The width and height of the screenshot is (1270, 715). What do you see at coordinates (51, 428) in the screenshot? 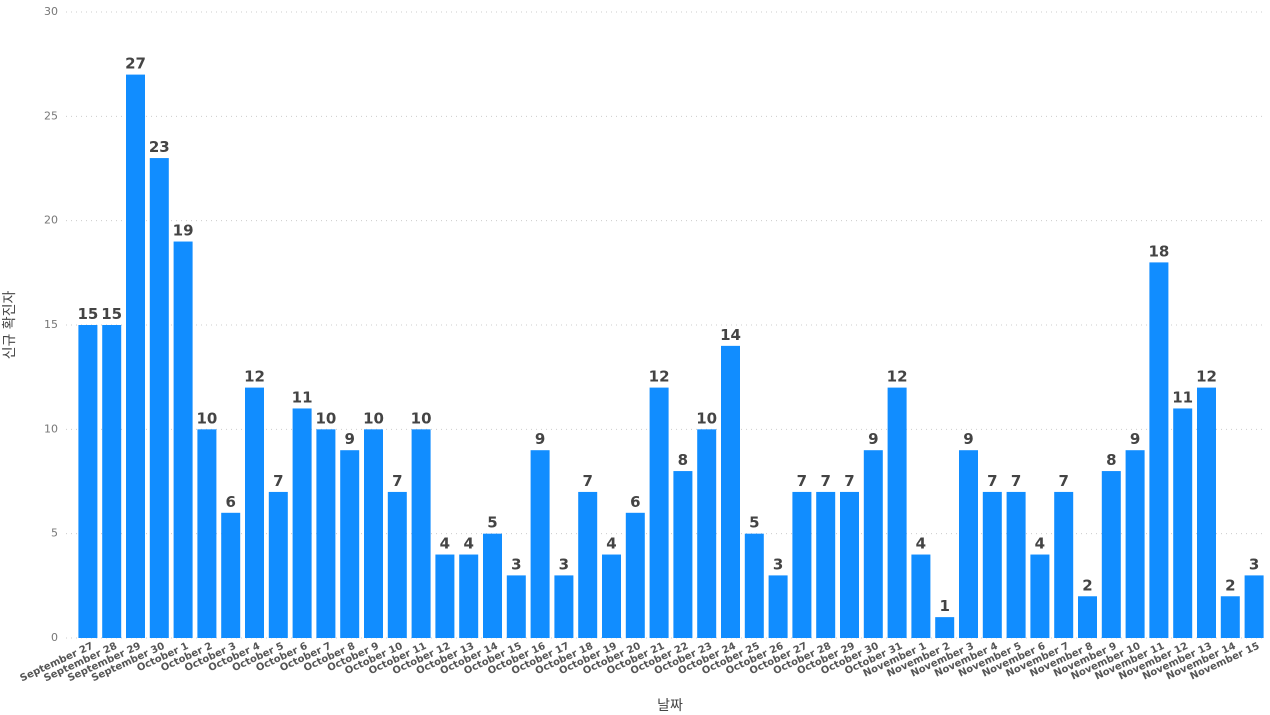
I see `y-tick-label: 10` at bounding box center [51, 428].